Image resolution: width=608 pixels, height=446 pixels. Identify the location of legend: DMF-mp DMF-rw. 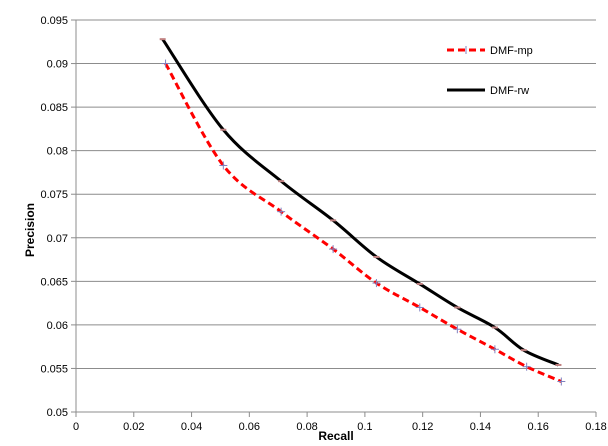
(490, 71).